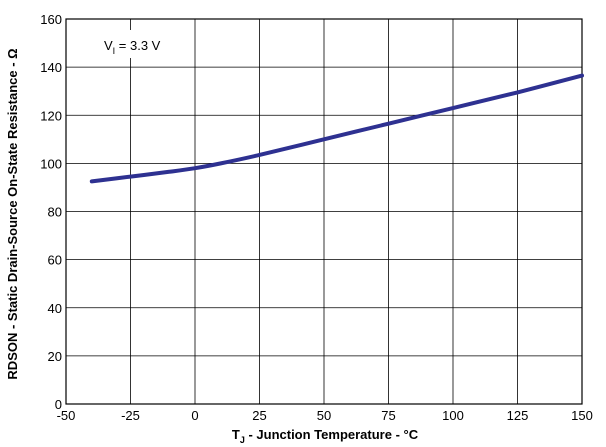  What do you see at coordinates (194, 415) in the screenshot?
I see `x-tick-label: 0` at bounding box center [194, 415].